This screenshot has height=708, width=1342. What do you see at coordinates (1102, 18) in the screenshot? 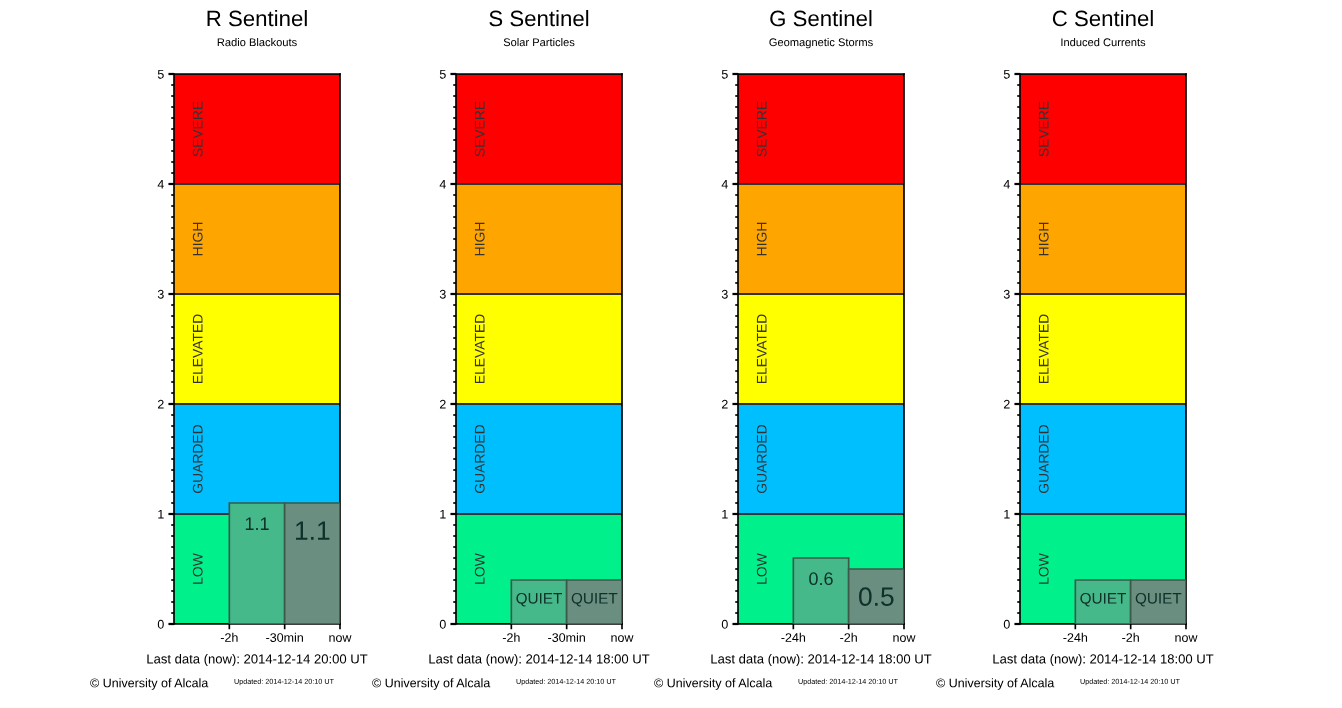
I see `chart-title: C Sentinel` at bounding box center [1102, 18].